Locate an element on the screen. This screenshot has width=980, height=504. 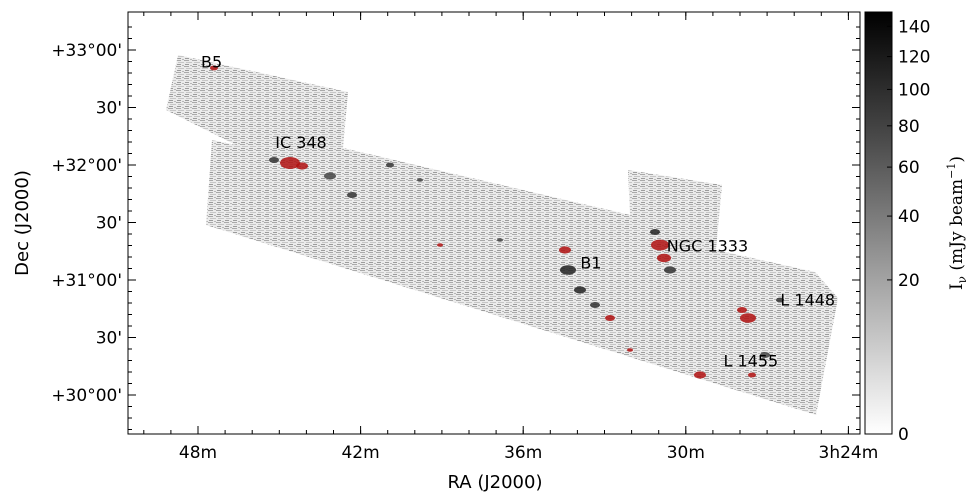
colorbar-tick-label: 40 is located at coordinates (909, 217).